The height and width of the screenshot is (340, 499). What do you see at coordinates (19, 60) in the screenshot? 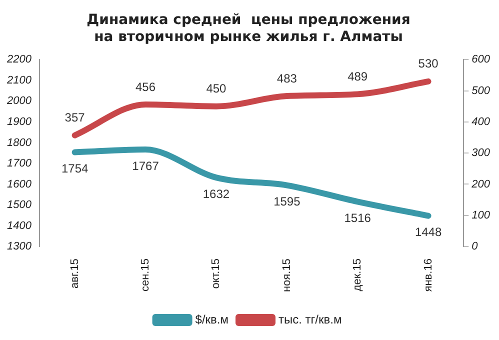
I see `y-tick-label: 2200` at bounding box center [19, 60].